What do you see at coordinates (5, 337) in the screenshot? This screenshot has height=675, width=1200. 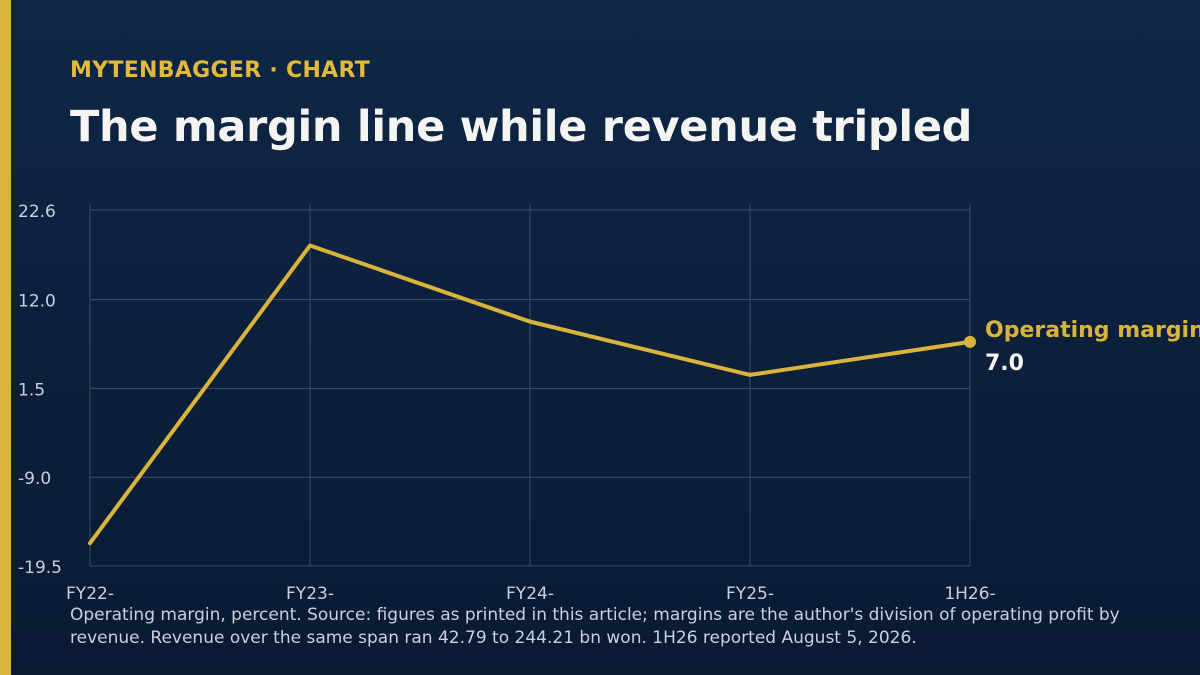 I see `accent-bar` at bounding box center [5, 337].